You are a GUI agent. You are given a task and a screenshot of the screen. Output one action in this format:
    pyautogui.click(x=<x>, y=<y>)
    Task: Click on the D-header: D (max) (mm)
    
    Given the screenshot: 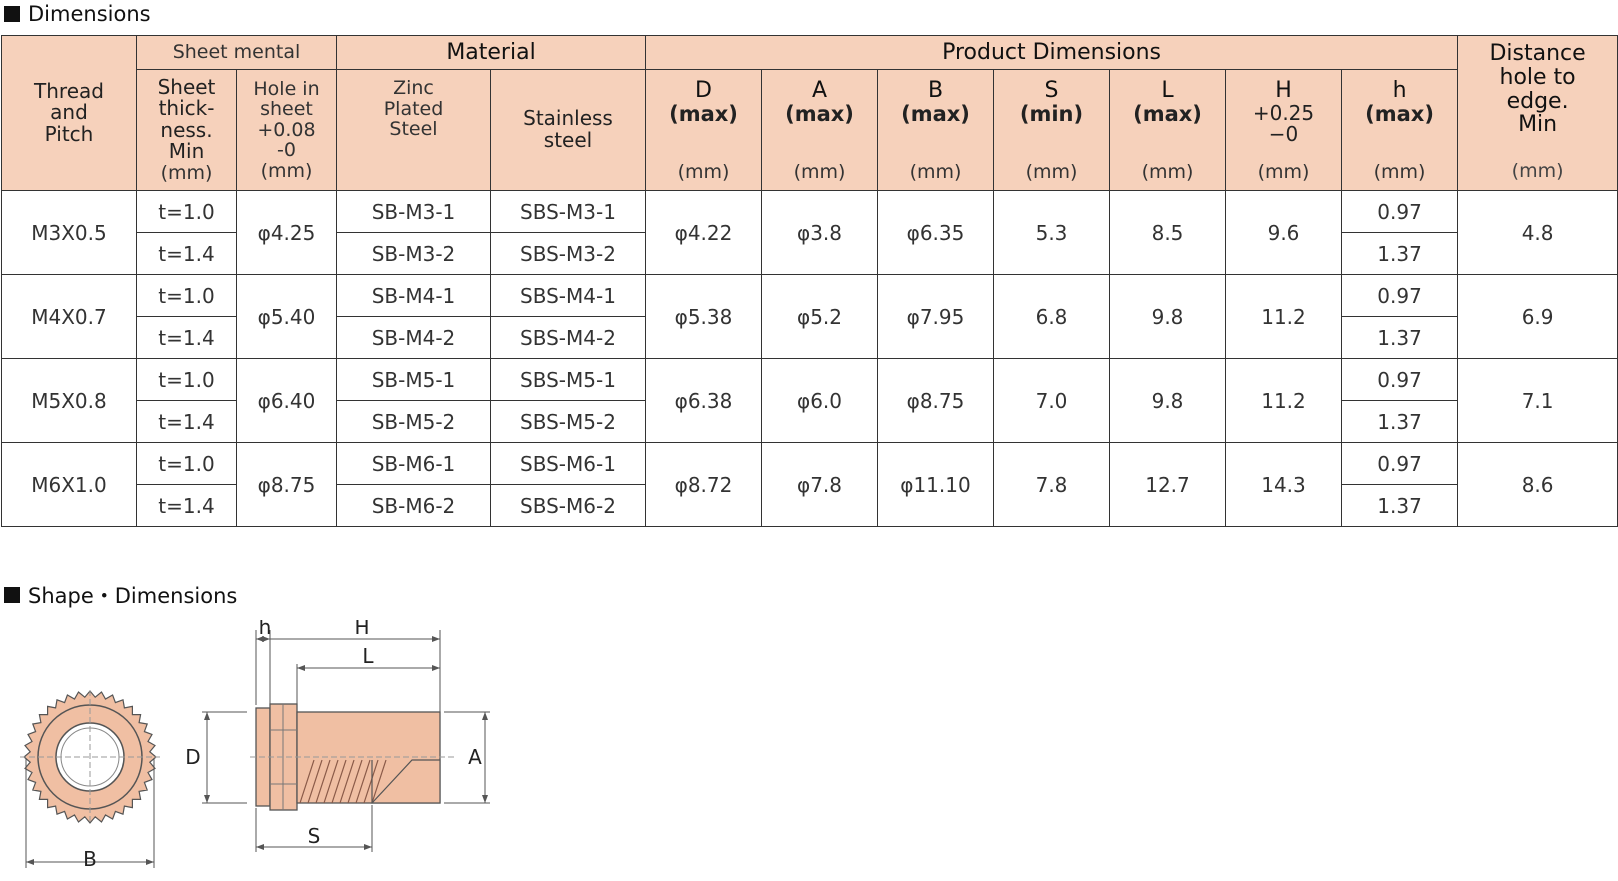 What is the action you would take?
    pyautogui.click(x=703, y=130)
    